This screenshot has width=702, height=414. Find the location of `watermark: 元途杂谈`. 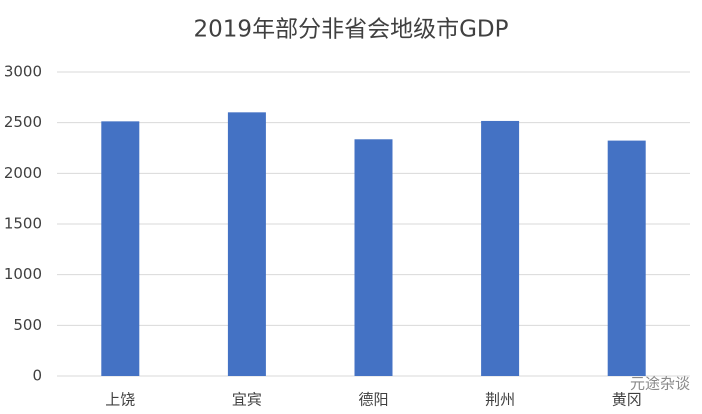

watermark: 元途杂谈 is located at coordinates (660, 384).